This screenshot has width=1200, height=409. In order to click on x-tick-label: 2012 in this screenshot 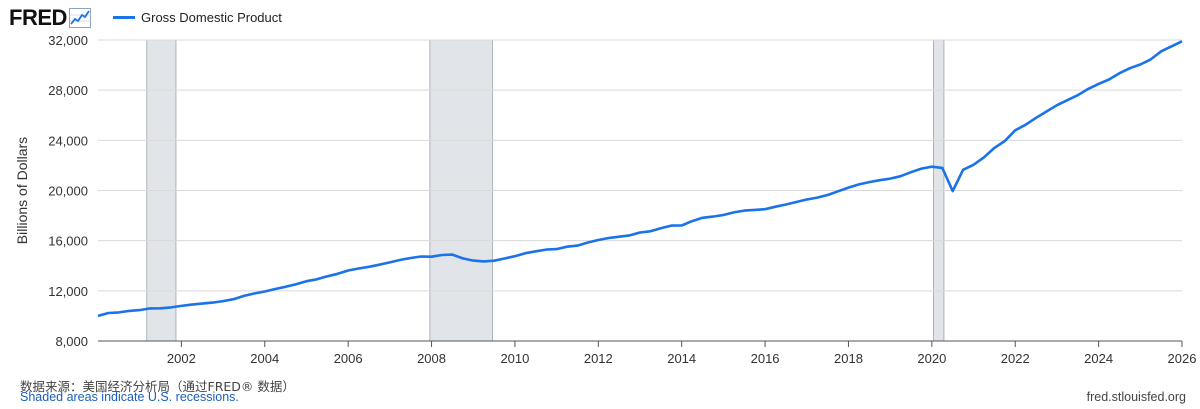, I will do `click(598, 358)`.